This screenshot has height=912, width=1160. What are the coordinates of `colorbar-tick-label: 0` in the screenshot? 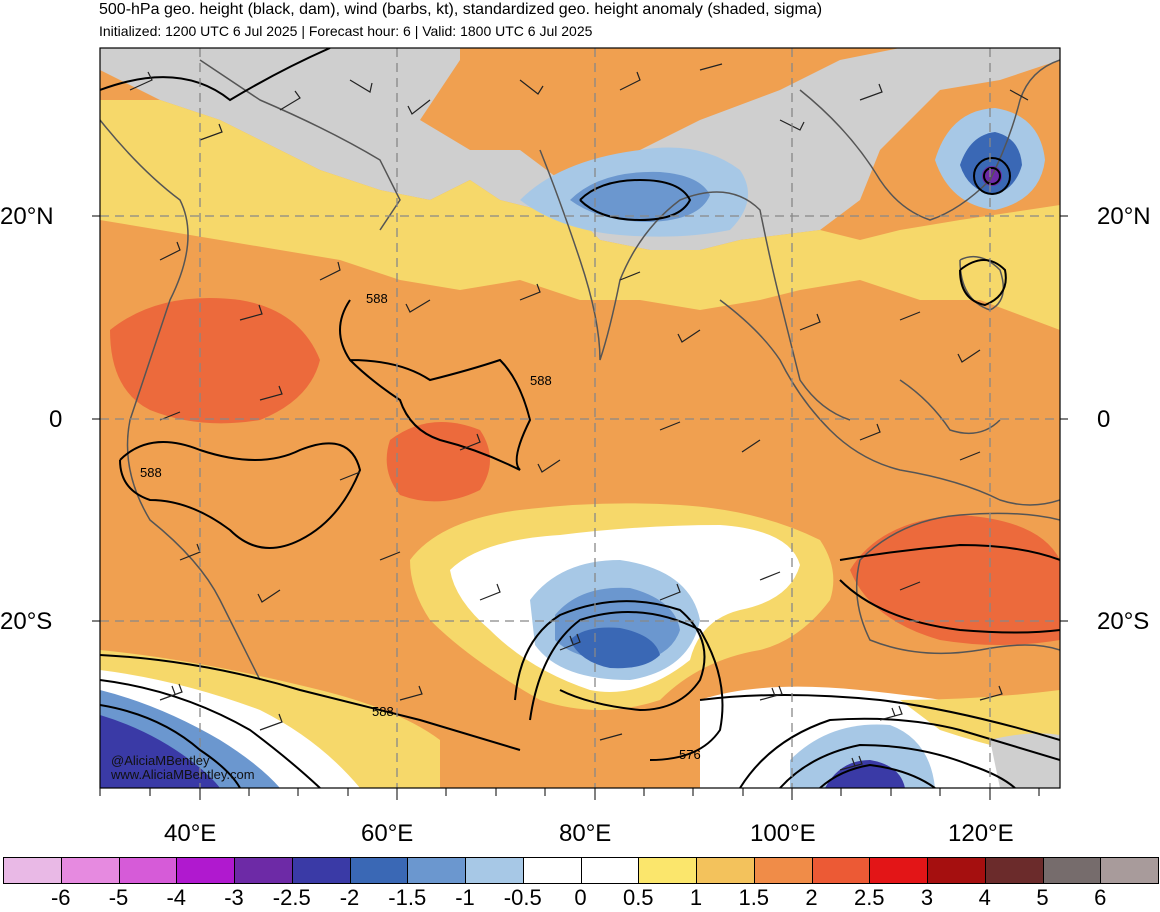 It's located at (580, 897).